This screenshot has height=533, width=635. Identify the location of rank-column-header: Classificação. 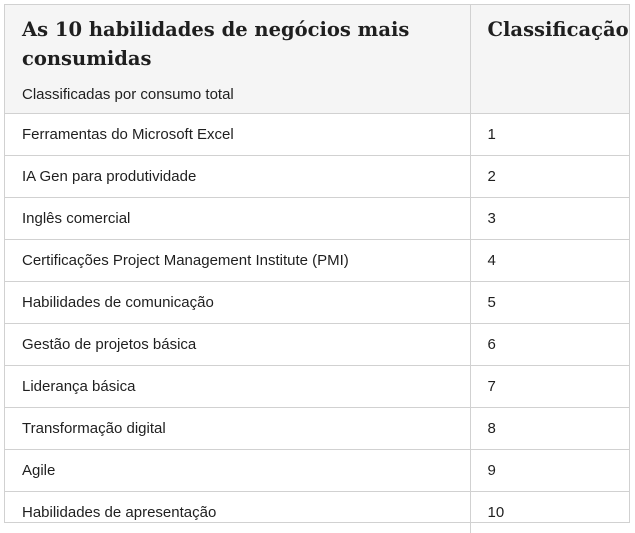
(558, 29).